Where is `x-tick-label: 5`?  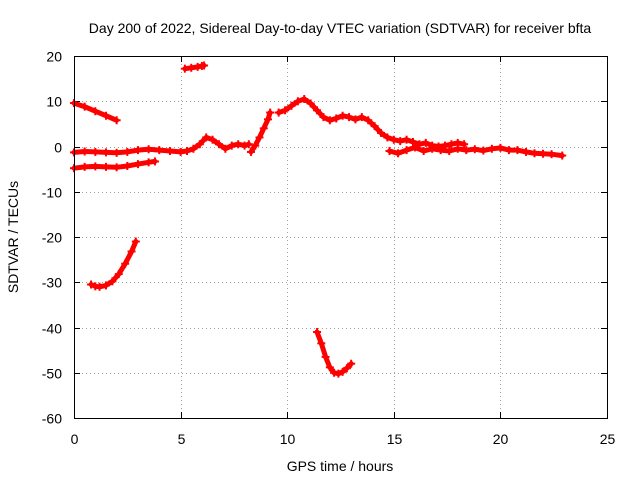
x-tick-label: 5 is located at coordinates (182, 439).